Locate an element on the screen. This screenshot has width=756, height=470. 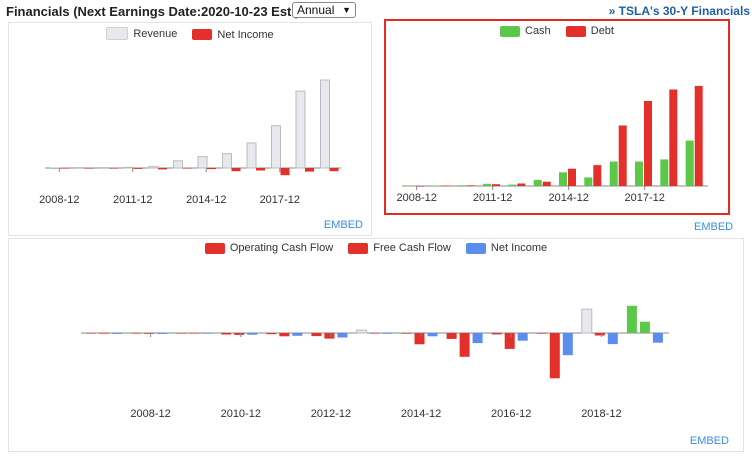
thirty-year-financials-link: » TSLA's 30-Y Financials is located at coordinates (679, 11).